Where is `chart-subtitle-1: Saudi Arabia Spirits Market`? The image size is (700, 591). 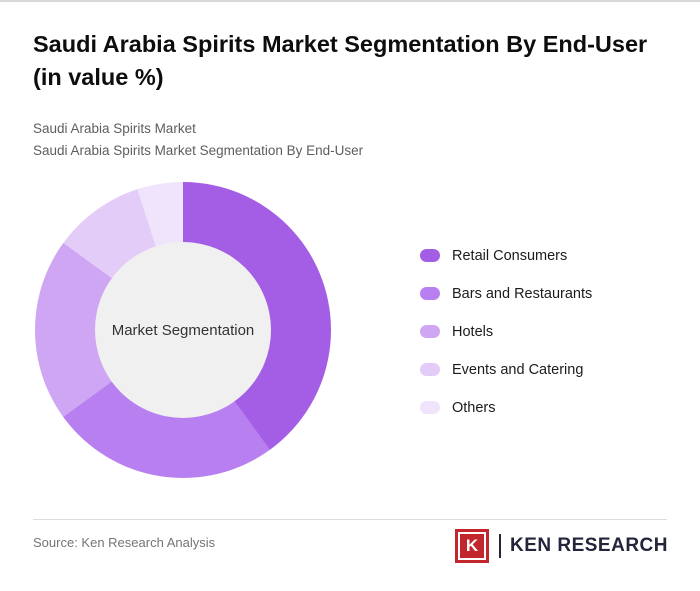
chart-subtitle-1: Saudi Arabia Spirits Market is located at coordinates (114, 128).